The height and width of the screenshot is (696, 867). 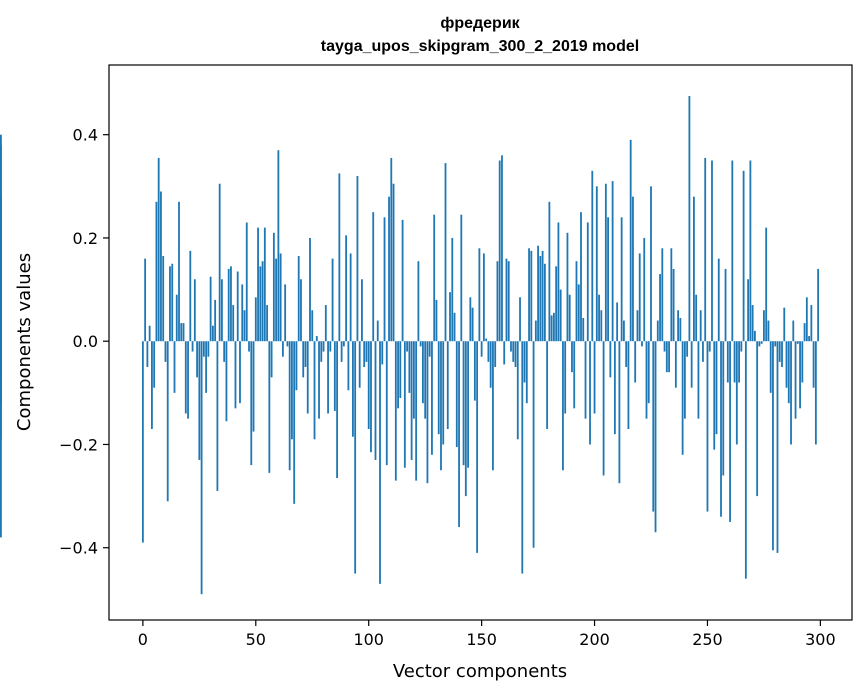 I want to click on y-axis-label: Components values, so click(x=24, y=342).